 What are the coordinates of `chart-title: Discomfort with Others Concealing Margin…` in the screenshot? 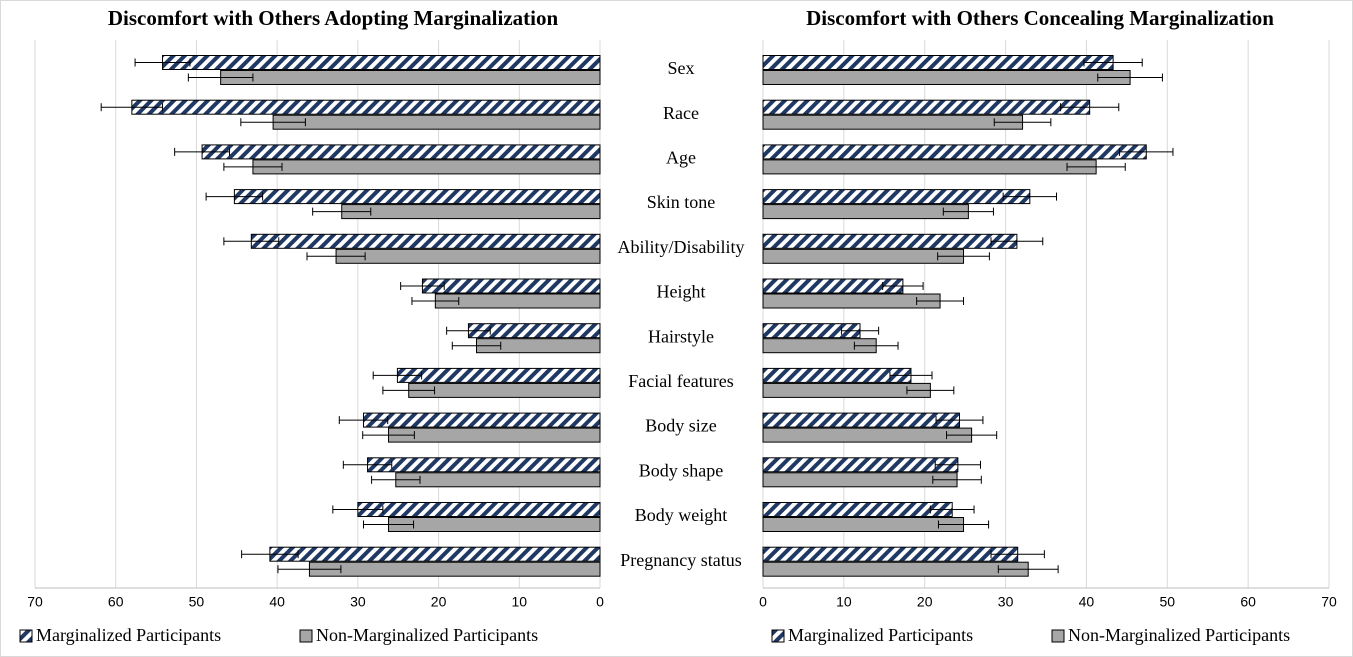 It's located at (1040, 18).